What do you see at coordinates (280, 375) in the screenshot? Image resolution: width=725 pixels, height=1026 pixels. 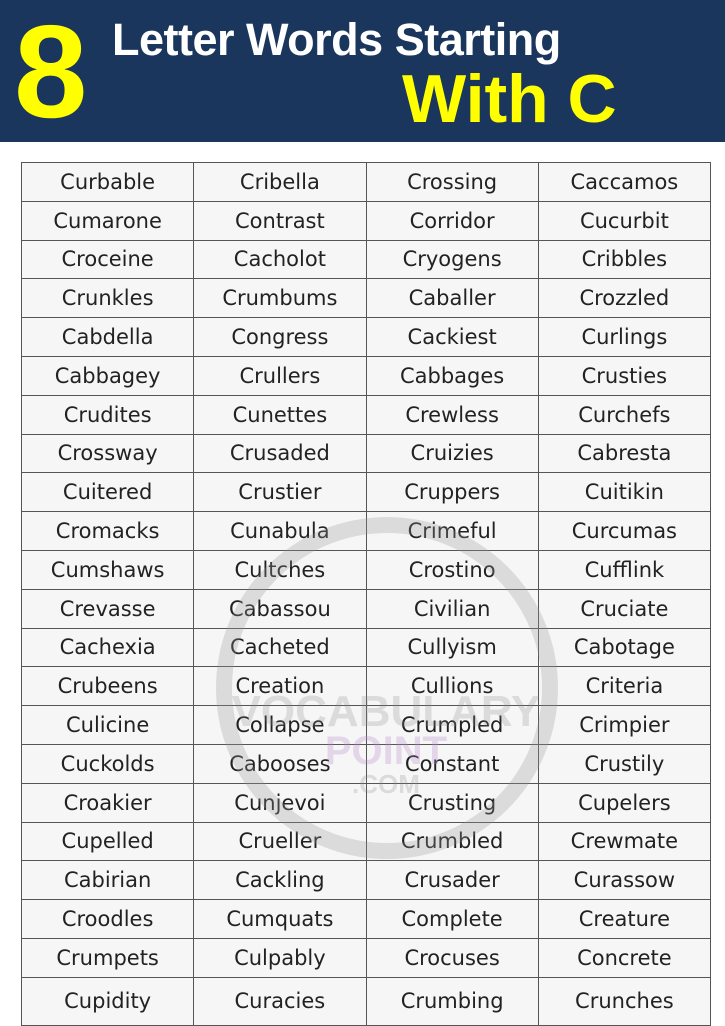 I see `word-cell: Crullers` at bounding box center [280, 375].